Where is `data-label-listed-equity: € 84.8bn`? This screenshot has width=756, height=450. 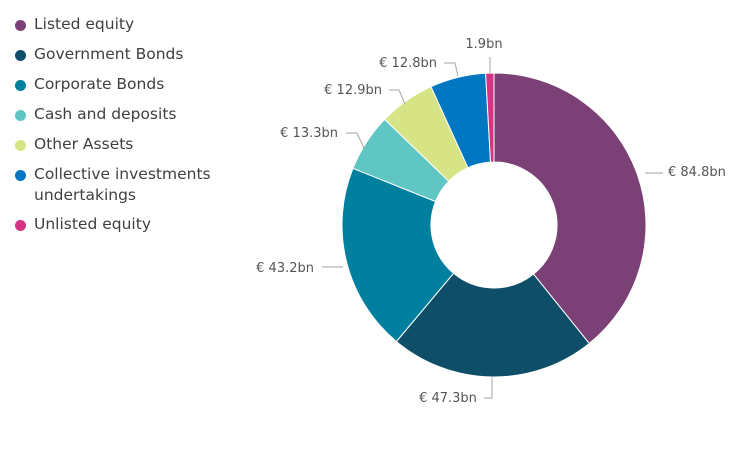 data-label-listed-equity: € 84.8bn is located at coordinates (697, 172).